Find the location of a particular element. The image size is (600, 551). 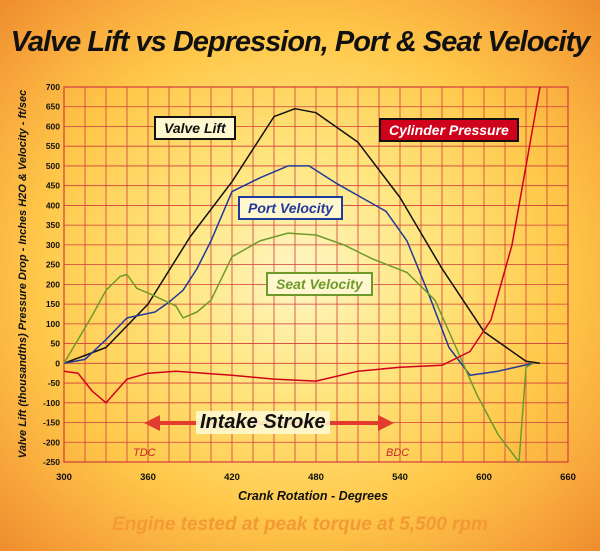

y-tick-label: 550 is located at coordinates (53, 146).